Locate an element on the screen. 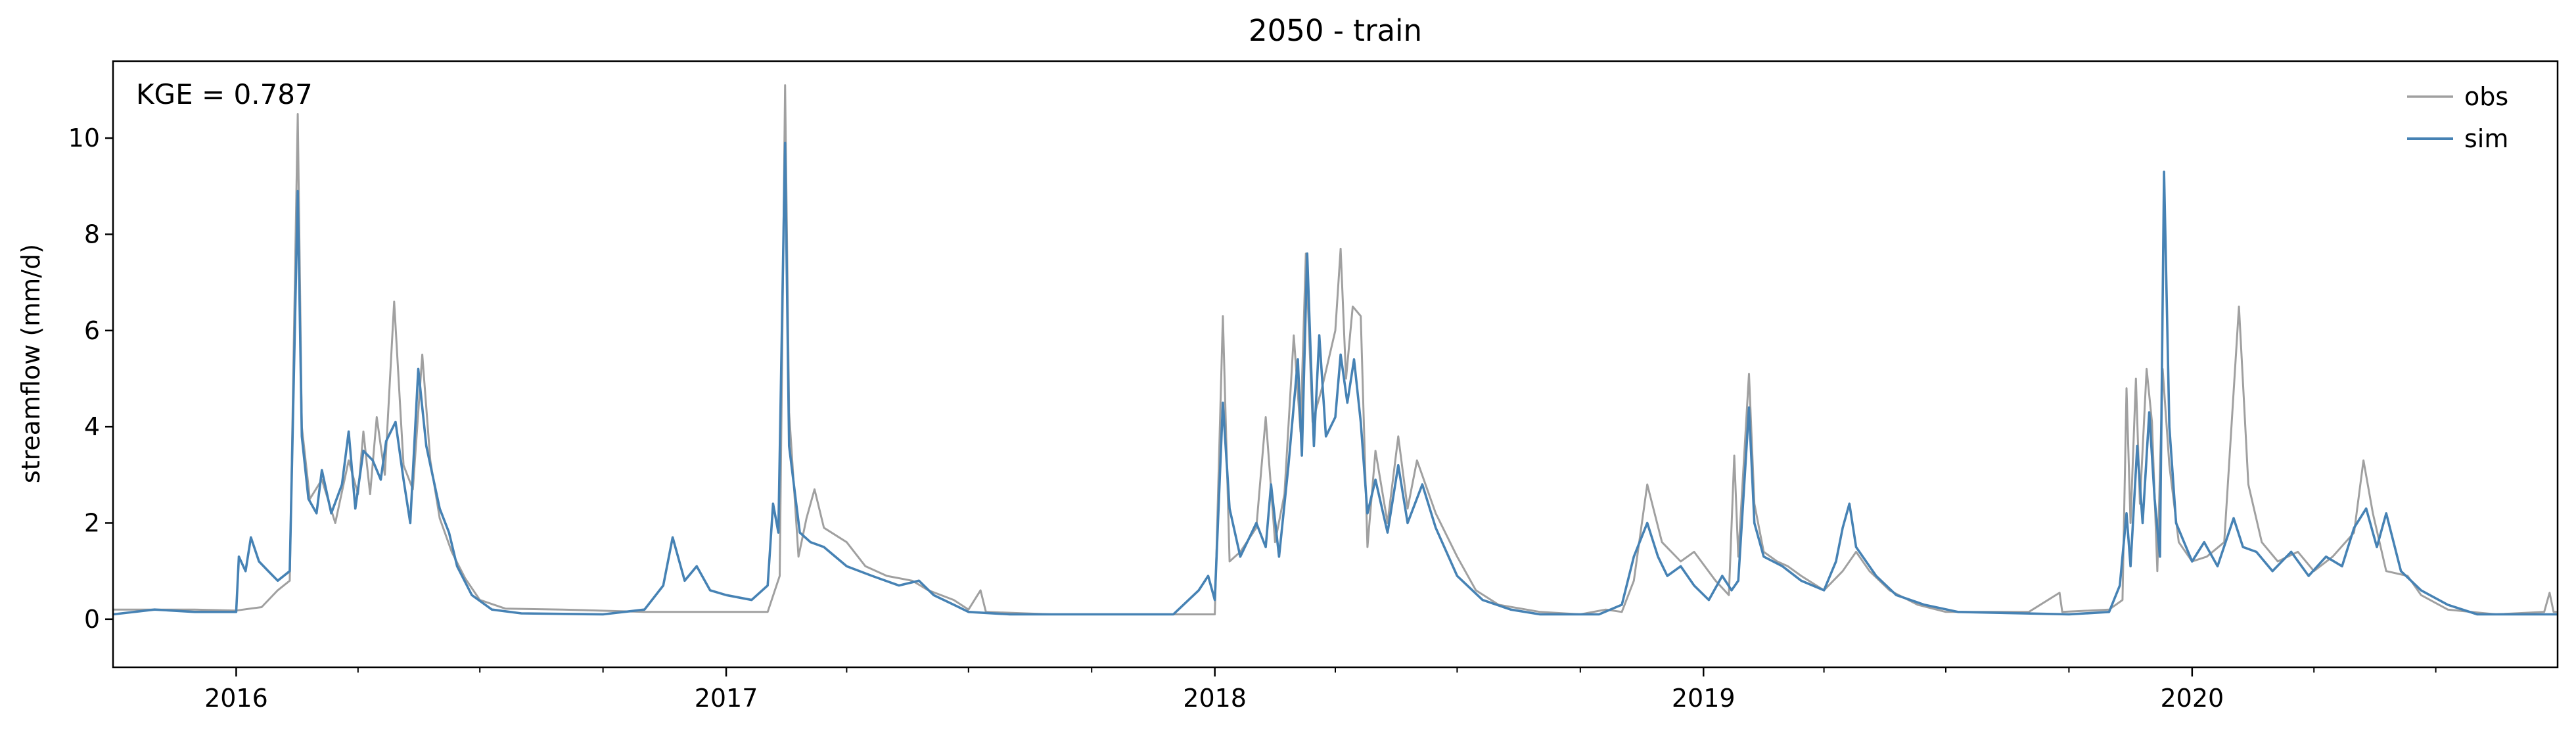 This screenshot has height=735, width=2576. x-tick-label: 2020 is located at coordinates (2192, 698).